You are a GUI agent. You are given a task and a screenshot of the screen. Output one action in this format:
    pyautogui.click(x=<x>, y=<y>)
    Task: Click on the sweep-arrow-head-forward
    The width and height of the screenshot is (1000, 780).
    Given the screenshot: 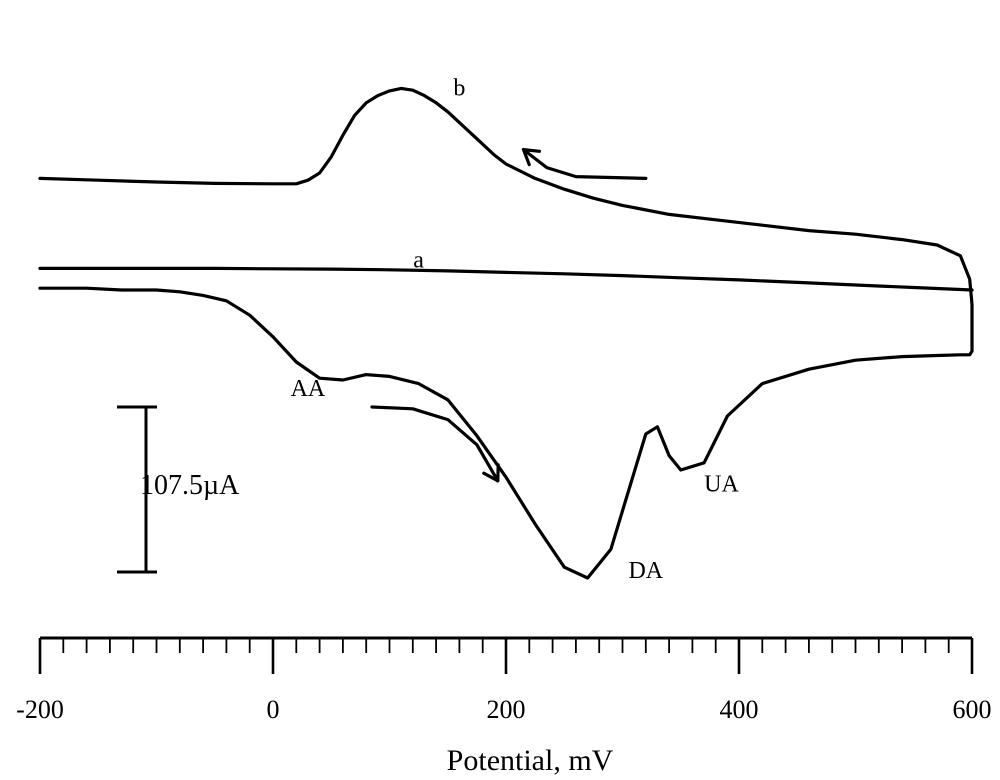 What is the action you would take?
    pyautogui.click(x=491, y=473)
    